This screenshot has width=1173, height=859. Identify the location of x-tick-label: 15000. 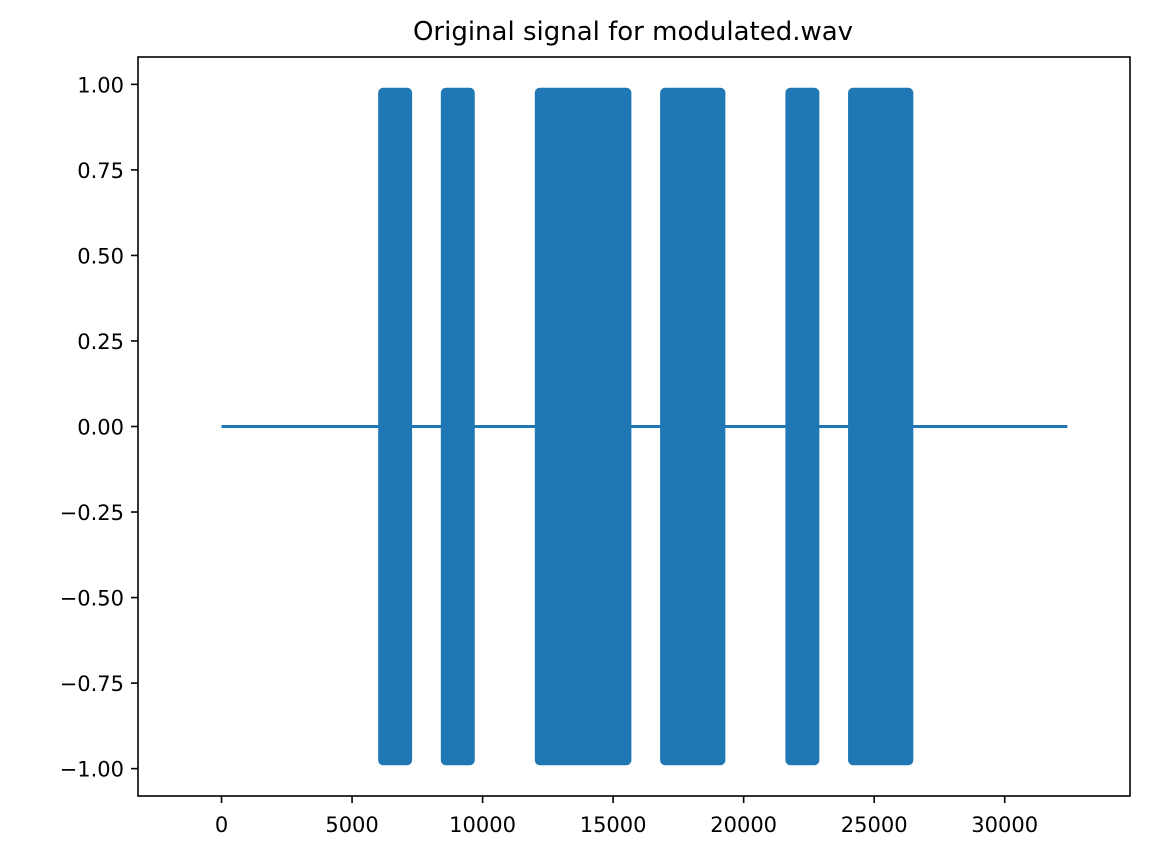
(613, 825).